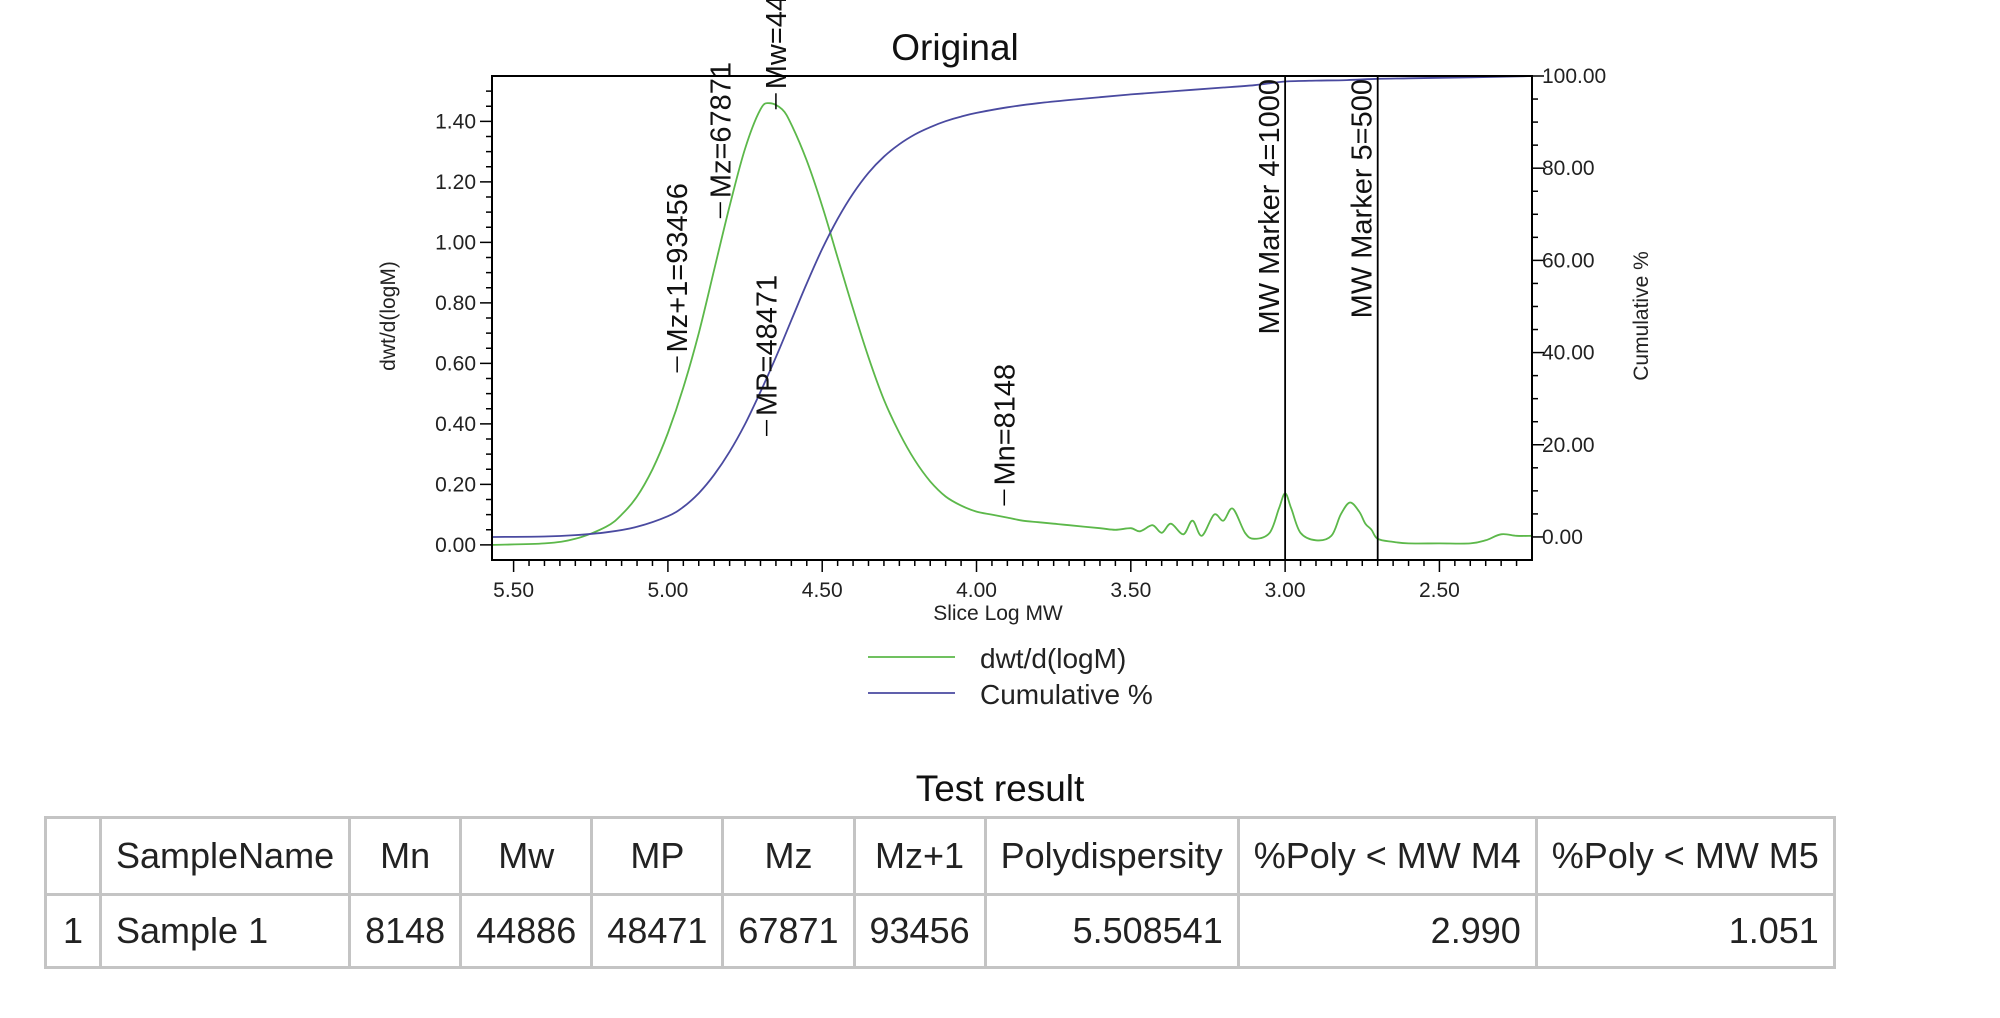  What do you see at coordinates (1685, 931) in the screenshot?
I see `cell-poly-m5: 1.051` at bounding box center [1685, 931].